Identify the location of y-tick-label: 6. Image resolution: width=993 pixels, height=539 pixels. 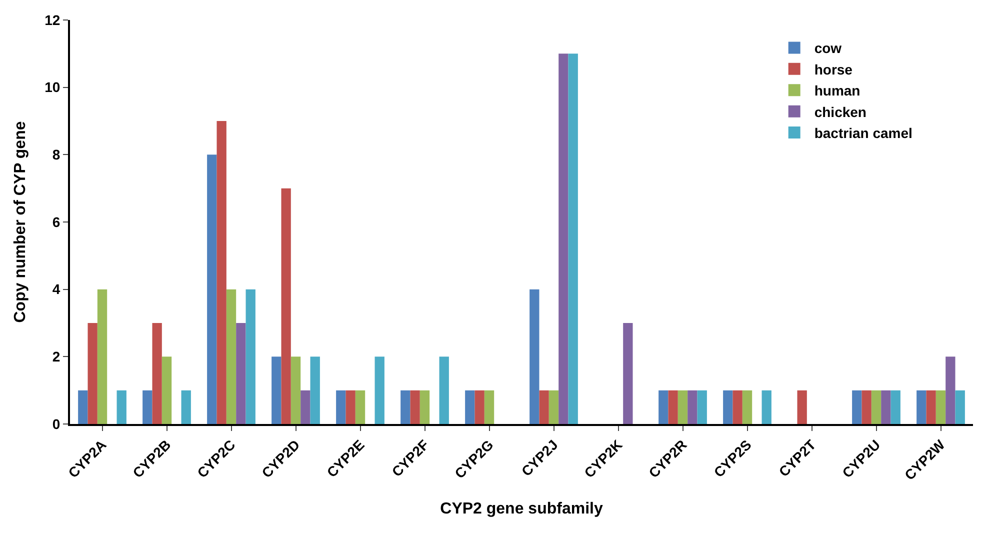
(56, 222).